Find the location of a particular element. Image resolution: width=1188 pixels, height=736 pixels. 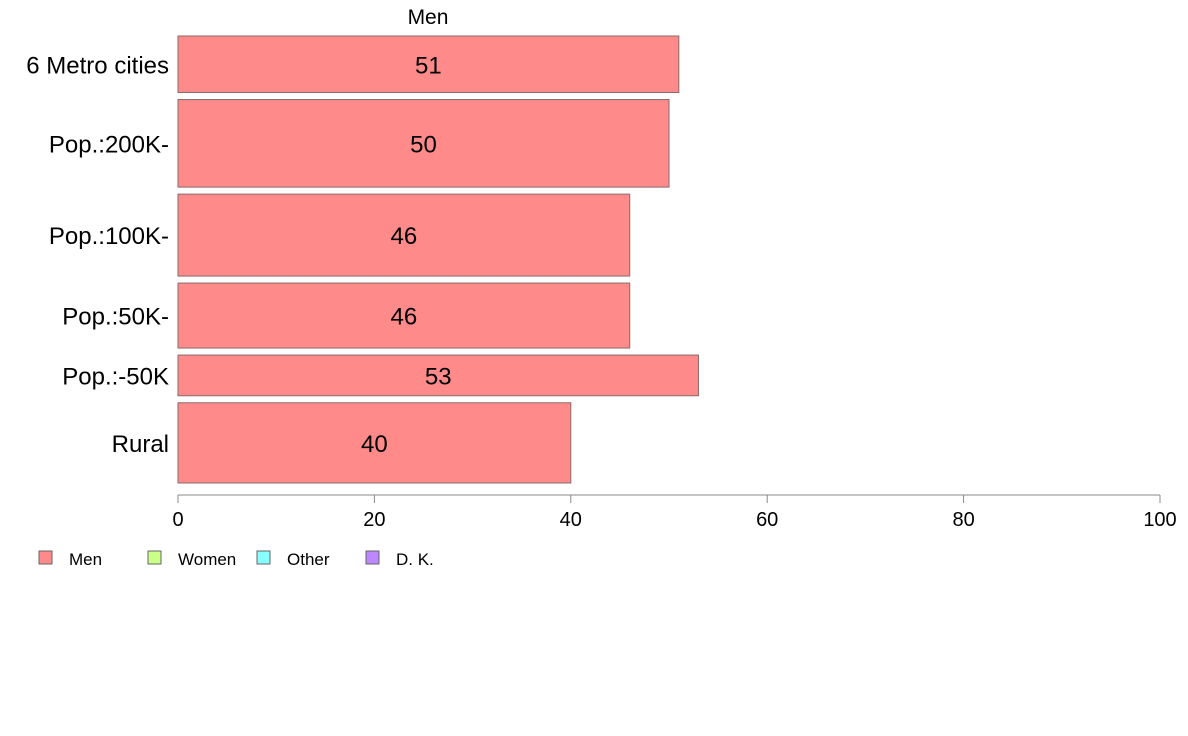

x-tick-label: 100 is located at coordinates (1159, 520).